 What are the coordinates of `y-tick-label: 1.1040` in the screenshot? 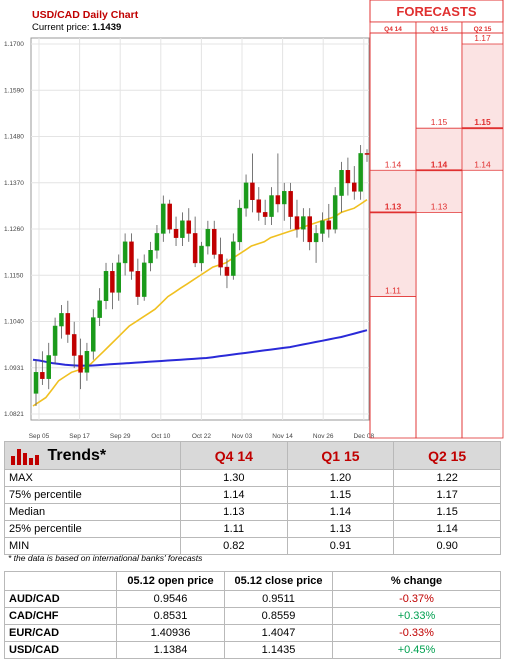 It's located at (14, 322).